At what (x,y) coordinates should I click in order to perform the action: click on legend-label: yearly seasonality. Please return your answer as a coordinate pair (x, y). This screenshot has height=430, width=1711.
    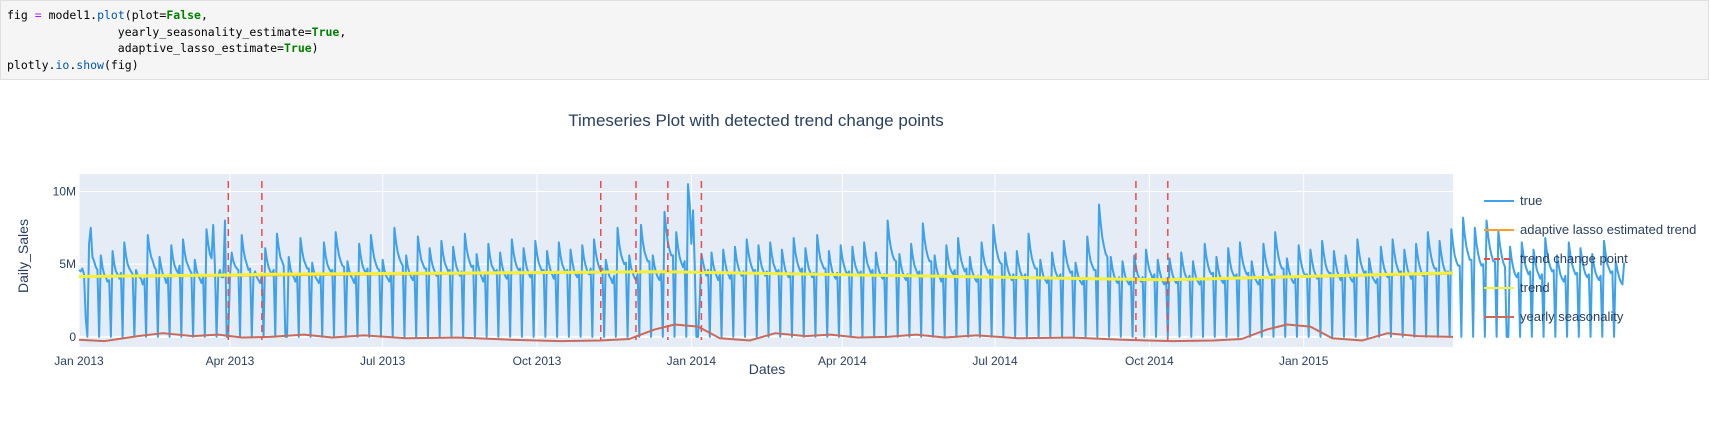
    Looking at the image, I should click on (1572, 316).